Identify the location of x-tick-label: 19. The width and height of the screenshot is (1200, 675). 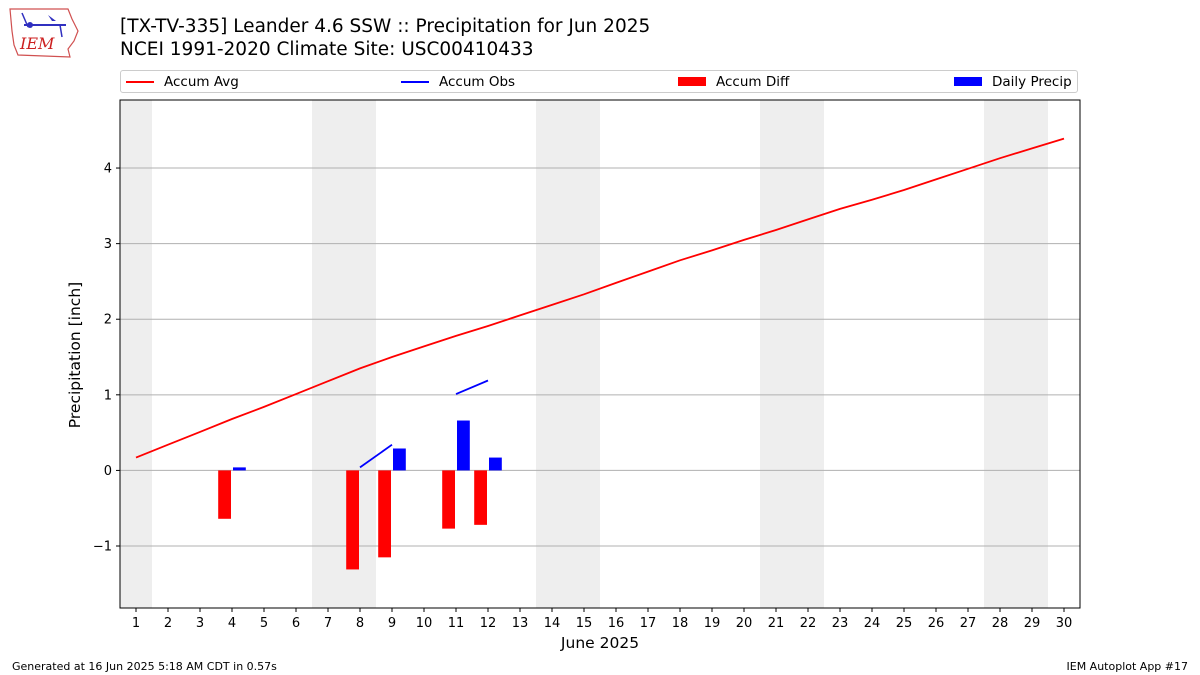
(712, 623).